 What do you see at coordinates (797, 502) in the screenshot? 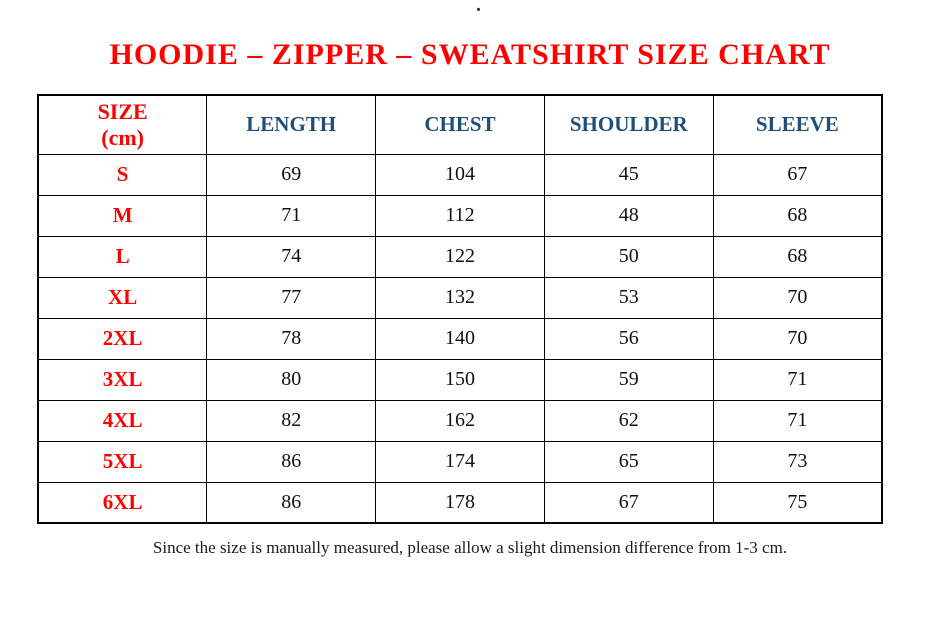
I see `value-cell: 75` at bounding box center [797, 502].